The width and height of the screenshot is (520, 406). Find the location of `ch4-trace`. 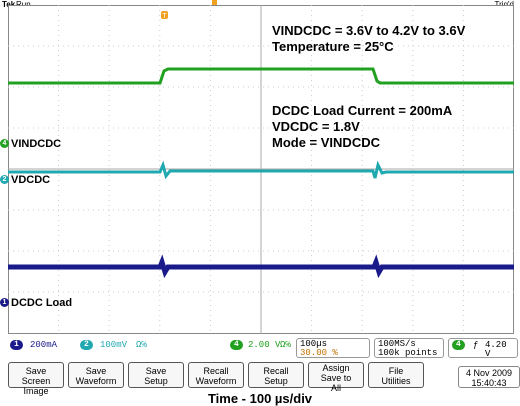

ch4-trace is located at coordinates (261, 76).